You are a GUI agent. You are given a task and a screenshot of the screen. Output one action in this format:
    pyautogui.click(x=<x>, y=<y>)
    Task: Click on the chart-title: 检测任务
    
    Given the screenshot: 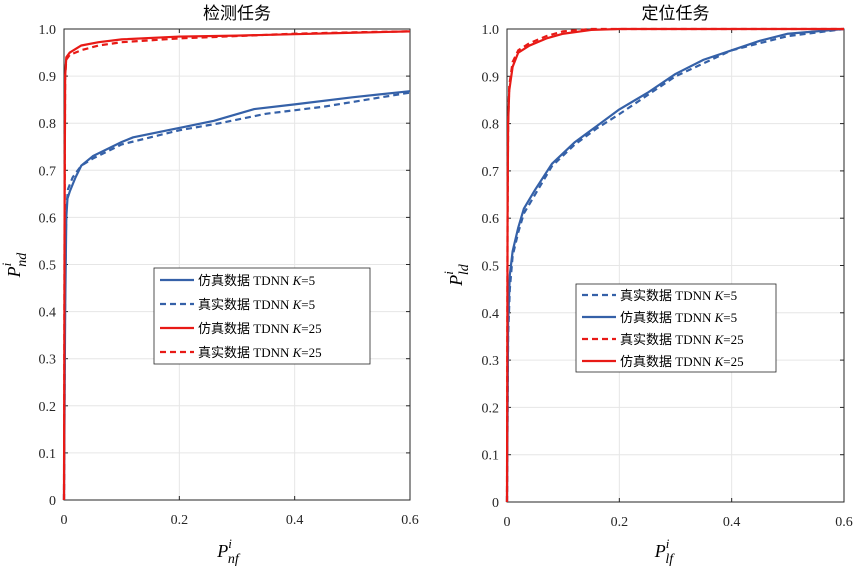 What is the action you would take?
    pyautogui.click(x=237, y=13)
    